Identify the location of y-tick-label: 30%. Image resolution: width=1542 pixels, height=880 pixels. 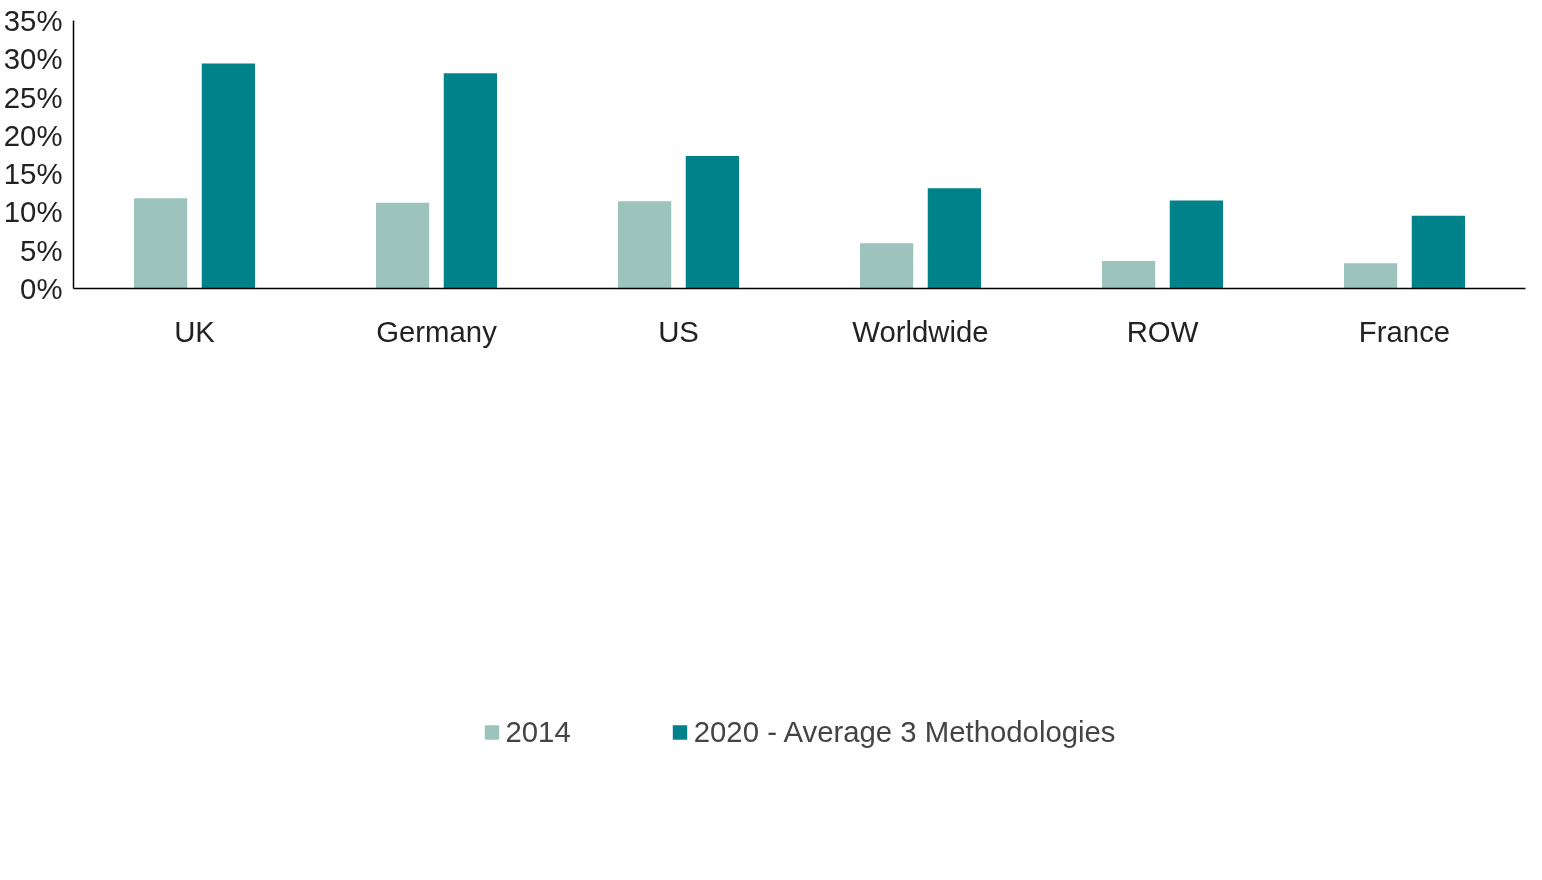
(33, 59).